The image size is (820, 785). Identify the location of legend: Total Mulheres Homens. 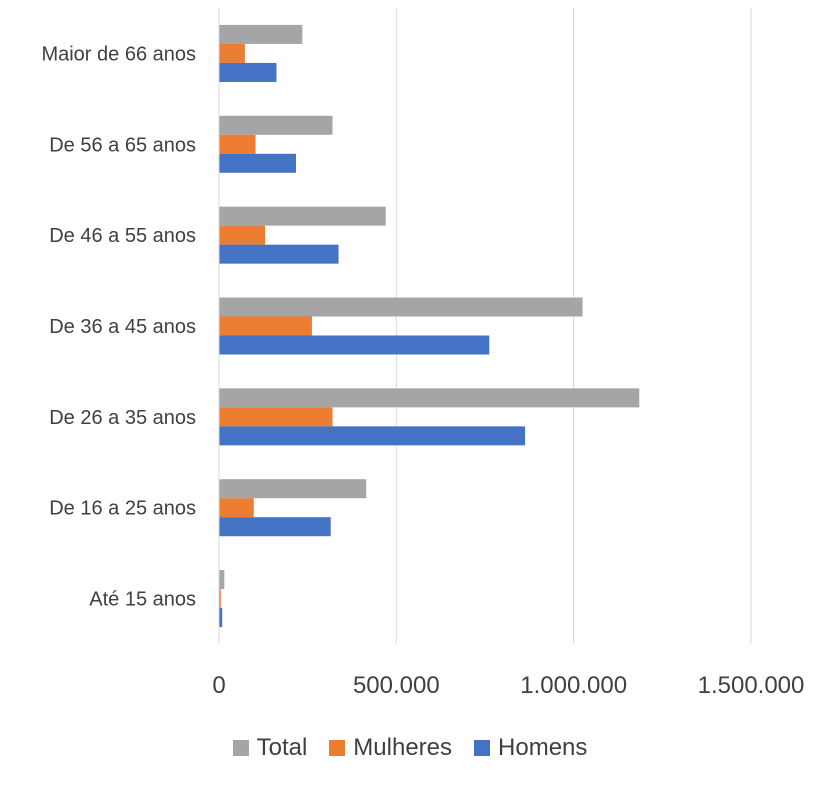
(410, 748).